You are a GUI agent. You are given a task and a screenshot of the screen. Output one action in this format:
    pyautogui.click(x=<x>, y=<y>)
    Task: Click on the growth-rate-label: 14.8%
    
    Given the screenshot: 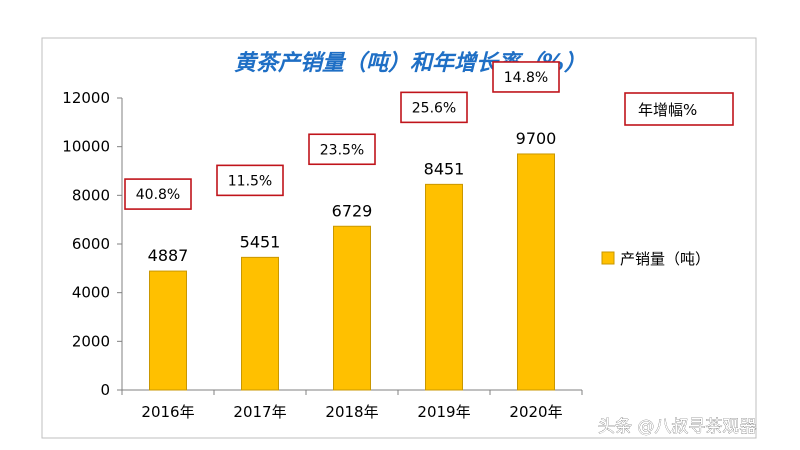 What is the action you would take?
    pyautogui.click(x=526, y=78)
    